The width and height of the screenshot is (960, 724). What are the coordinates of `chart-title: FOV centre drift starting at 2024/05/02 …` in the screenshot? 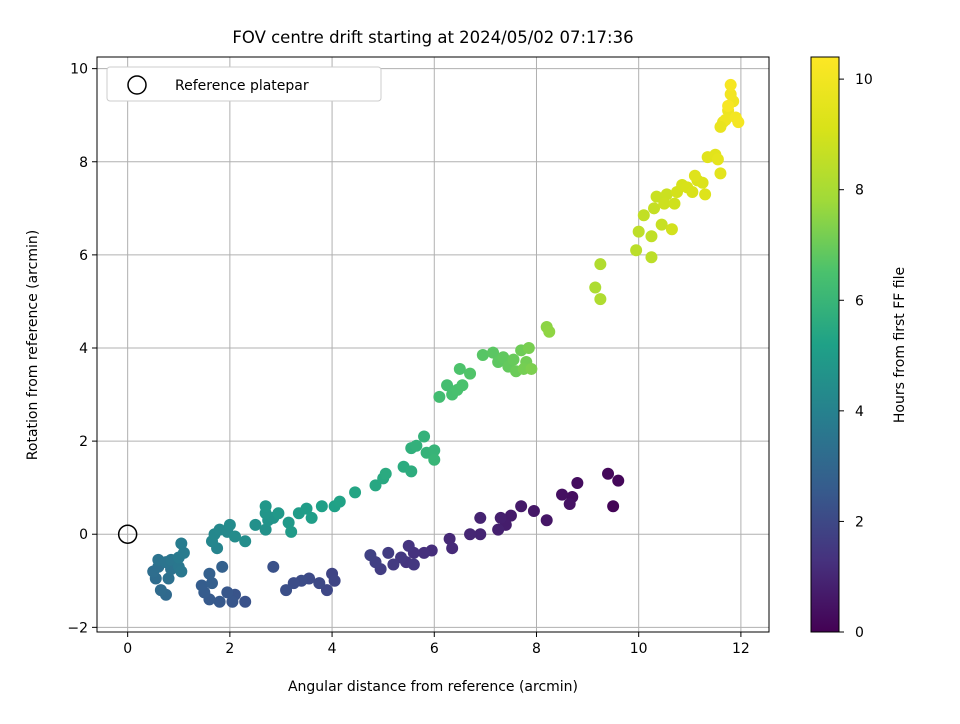 It's located at (432, 37).